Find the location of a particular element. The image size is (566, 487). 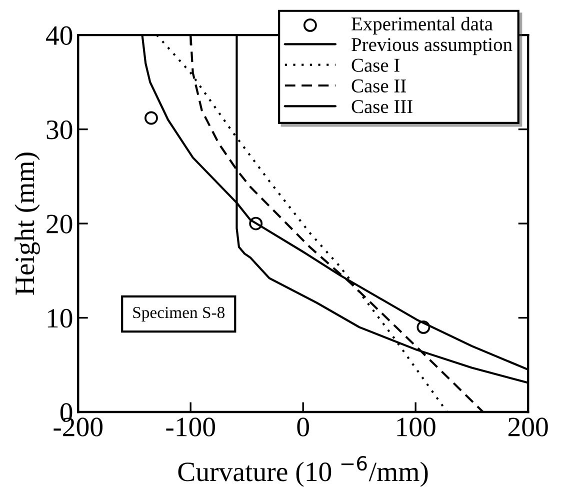

y-axis-title: Height (mm) is located at coordinates (27, 223).